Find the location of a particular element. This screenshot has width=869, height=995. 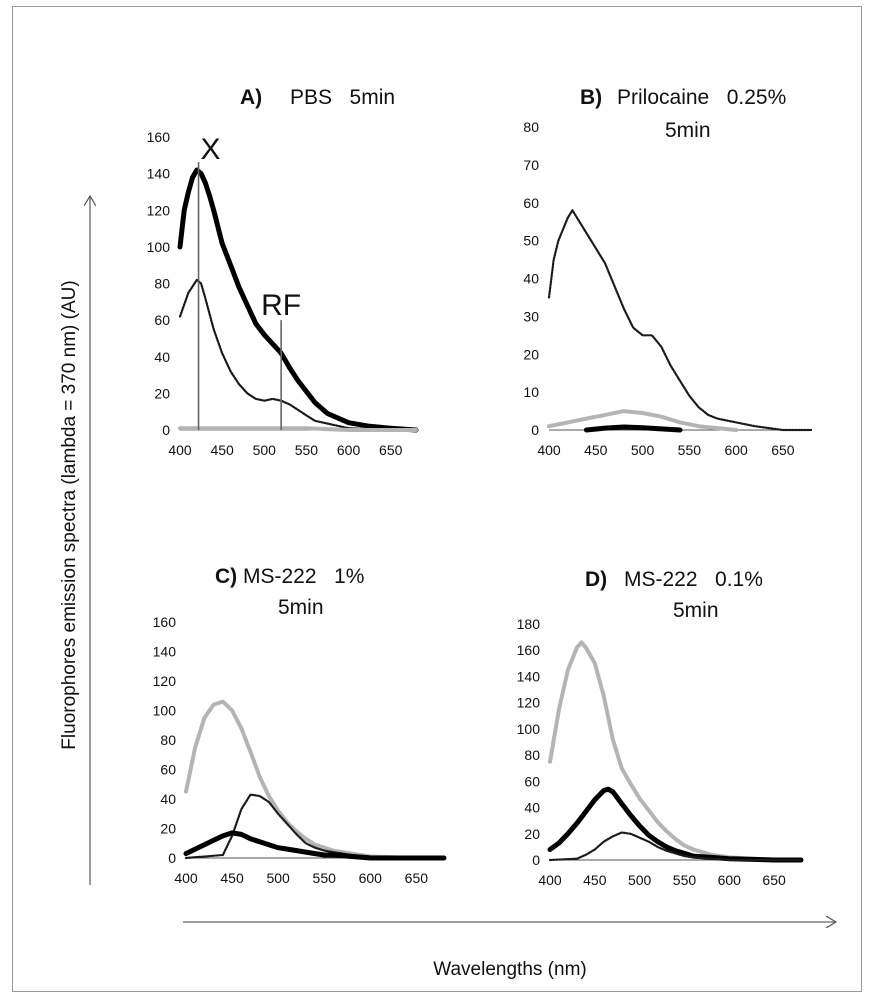

panel-b-series-gray is located at coordinates (643, 420).